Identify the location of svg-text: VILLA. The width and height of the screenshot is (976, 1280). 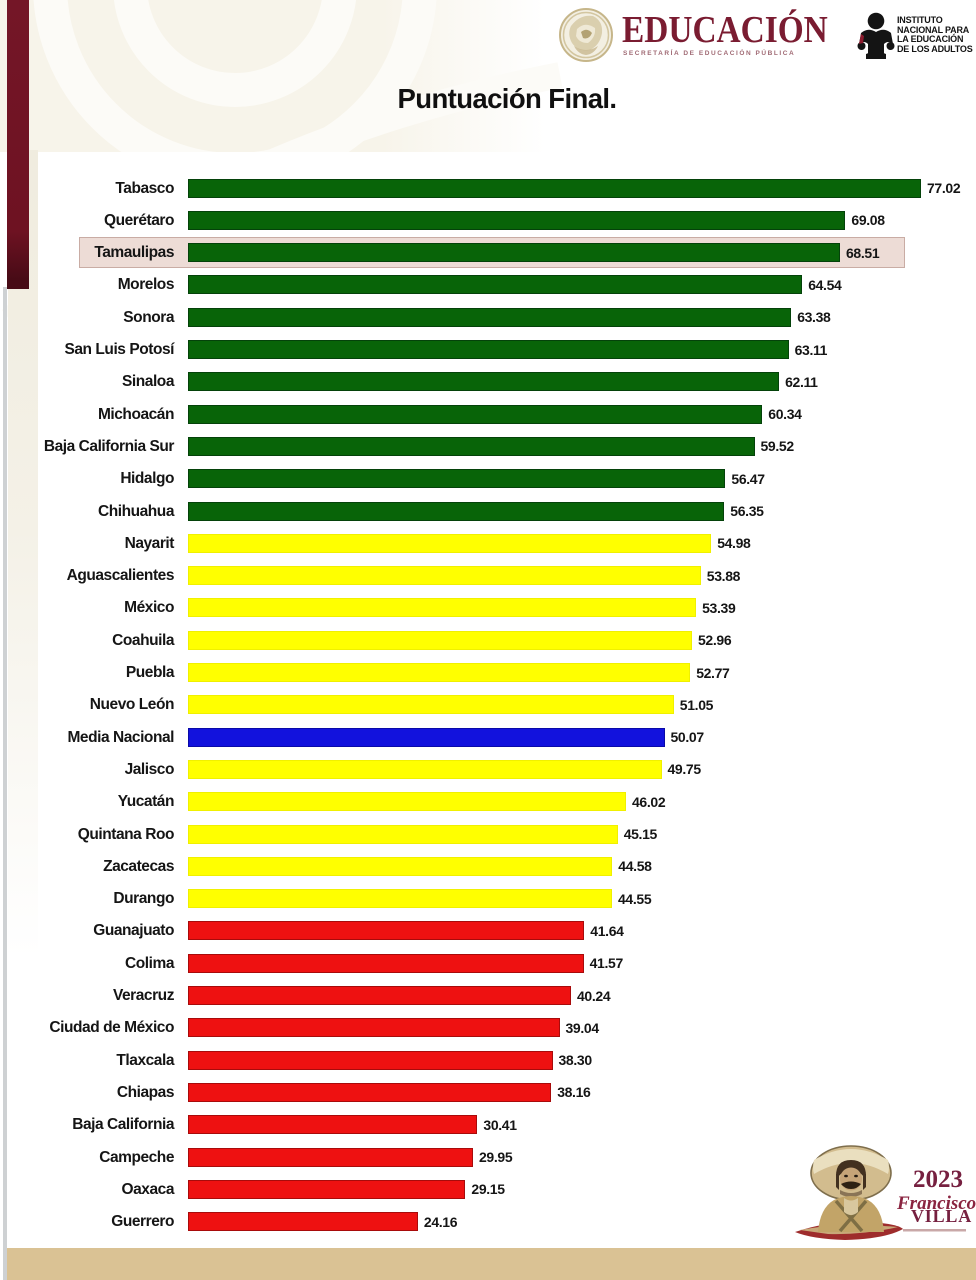
(941, 1216).